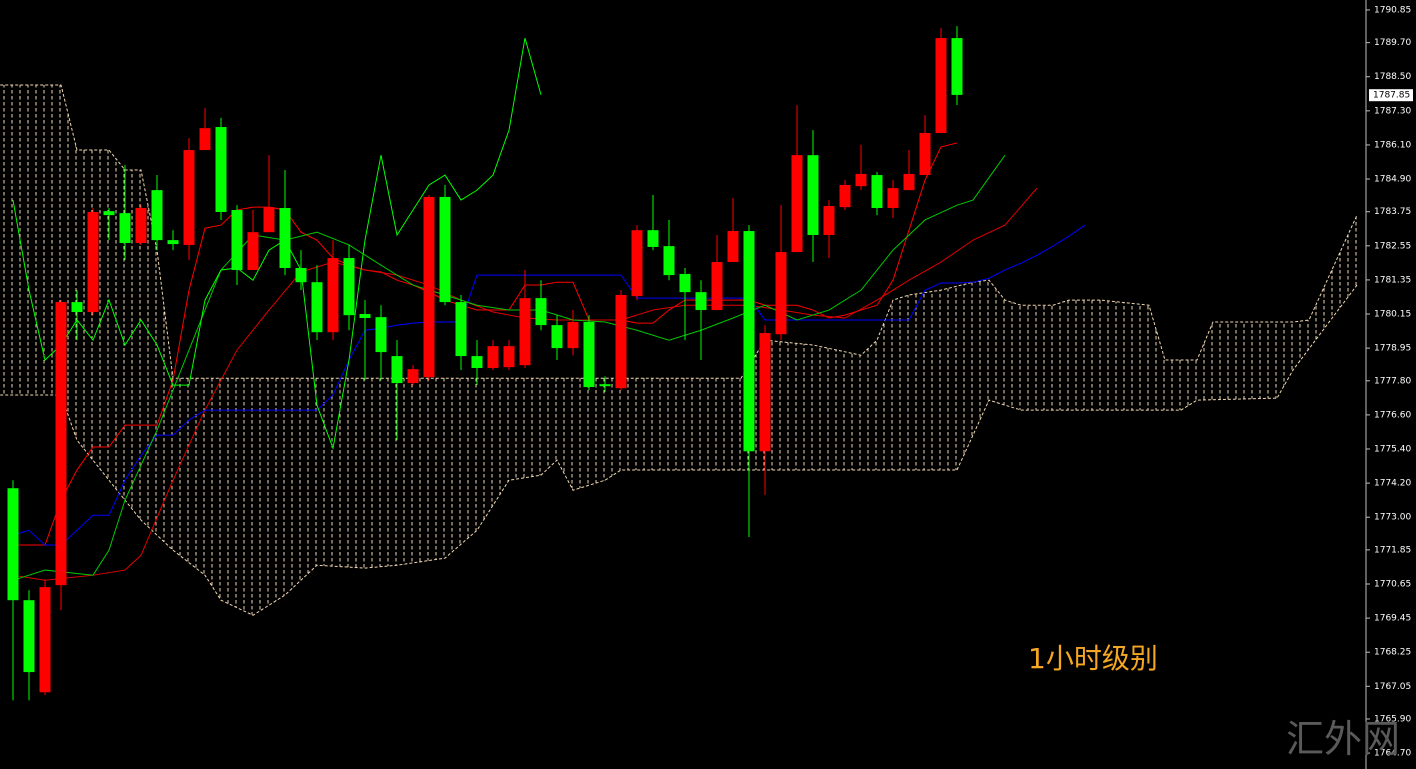  What do you see at coordinates (1392, 77) in the screenshot?
I see `y-tick-label: 1788.50` at bounding box center [1392, 77].